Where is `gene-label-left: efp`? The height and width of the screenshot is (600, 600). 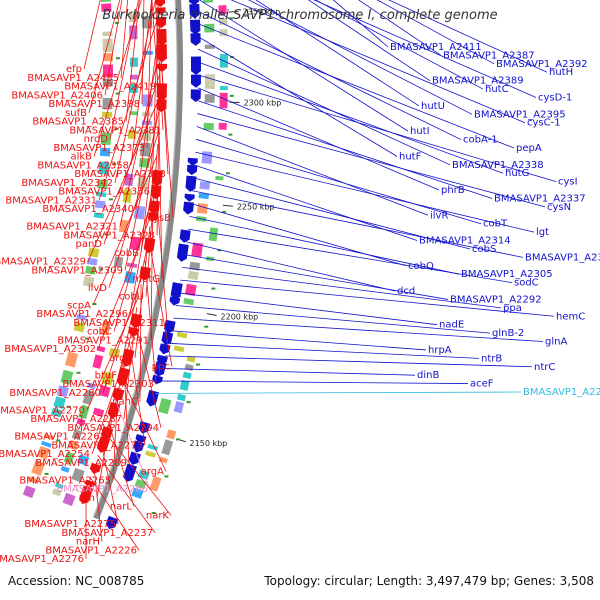 gene-label-left: efp is located at coordinates (74, 69).